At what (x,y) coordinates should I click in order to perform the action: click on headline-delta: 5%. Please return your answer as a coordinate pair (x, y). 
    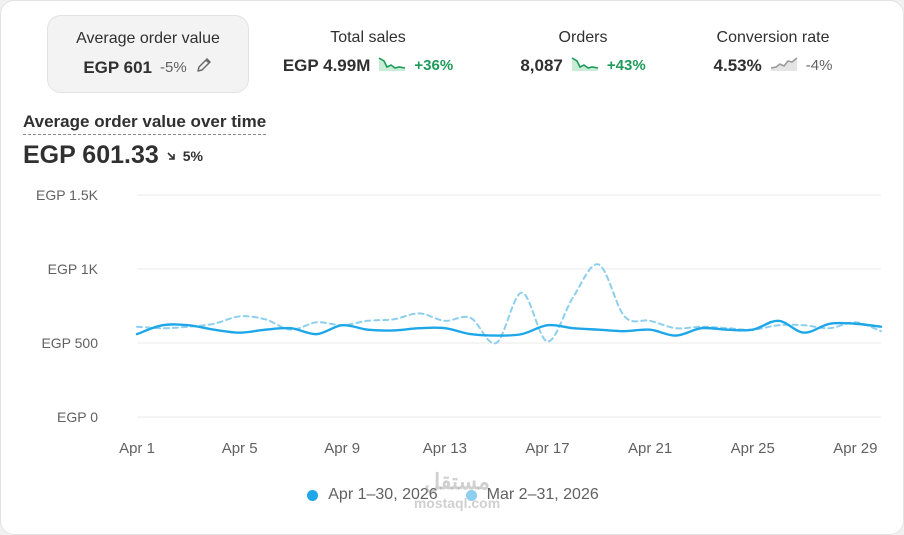
    Looking at the image, I should click on (192, 155).